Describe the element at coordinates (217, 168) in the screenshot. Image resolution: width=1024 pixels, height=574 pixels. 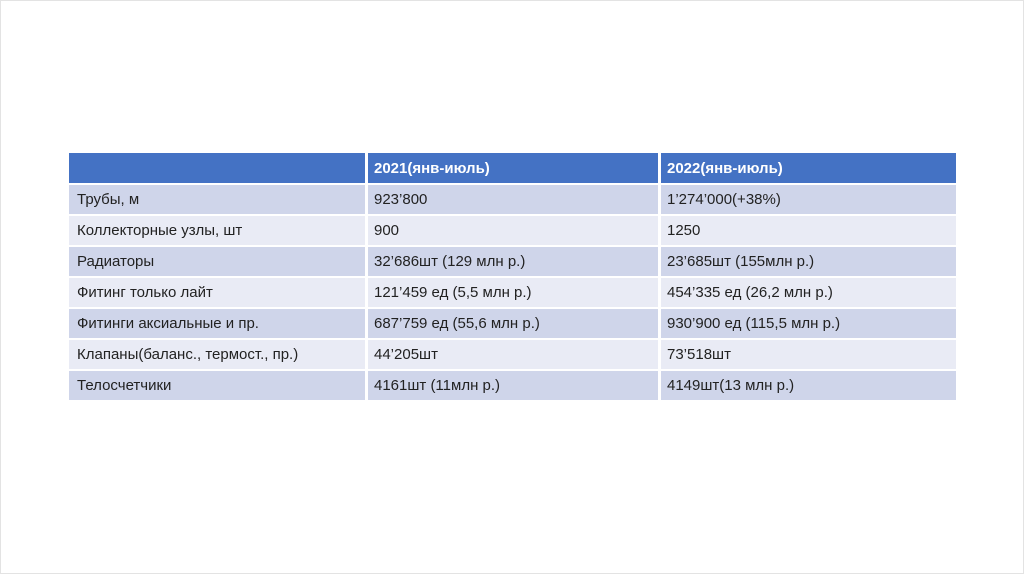
I see `header-cell-empty` at that location.